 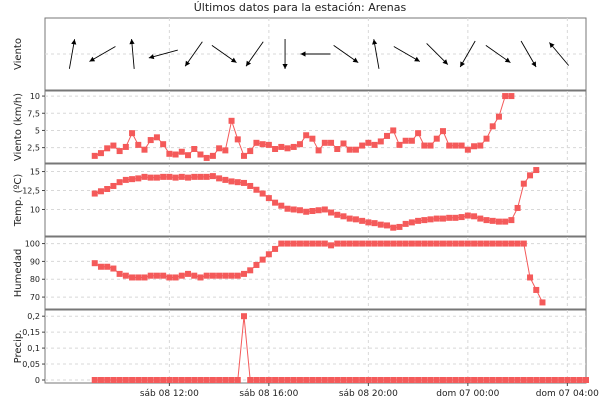 What do you see at coordinates (35, 209) in the screenshot?
I see `y-tick-label: 10` at bounding box center [35, 209].